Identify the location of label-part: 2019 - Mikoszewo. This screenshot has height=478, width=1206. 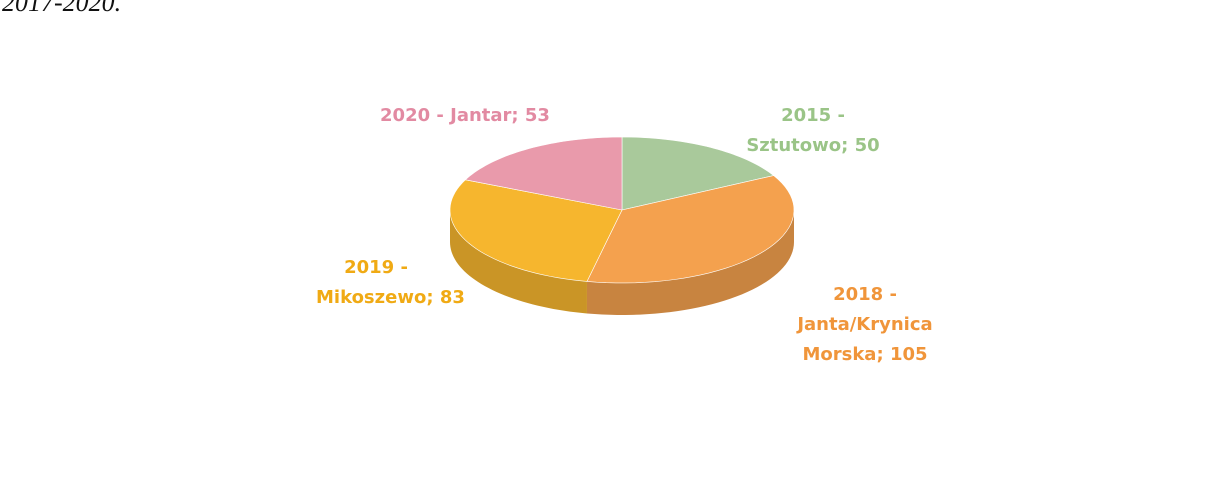
(371, 282).